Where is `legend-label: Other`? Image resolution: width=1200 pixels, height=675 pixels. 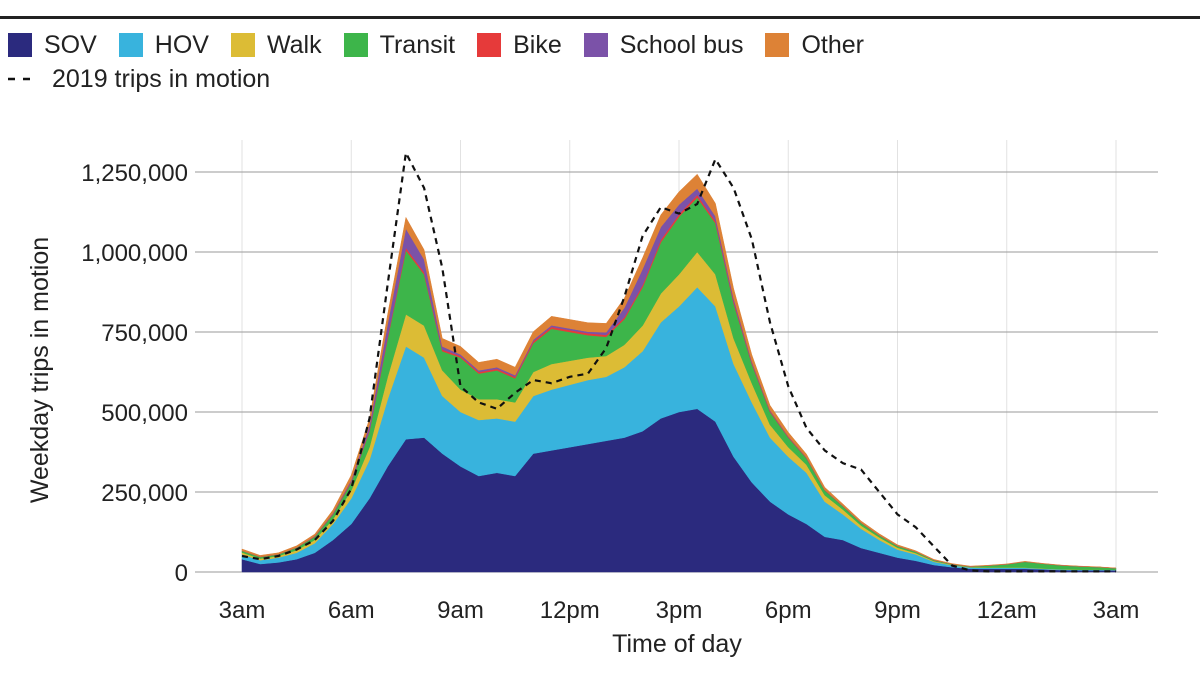 legend-label: Other is located at coordinates (832, 45).